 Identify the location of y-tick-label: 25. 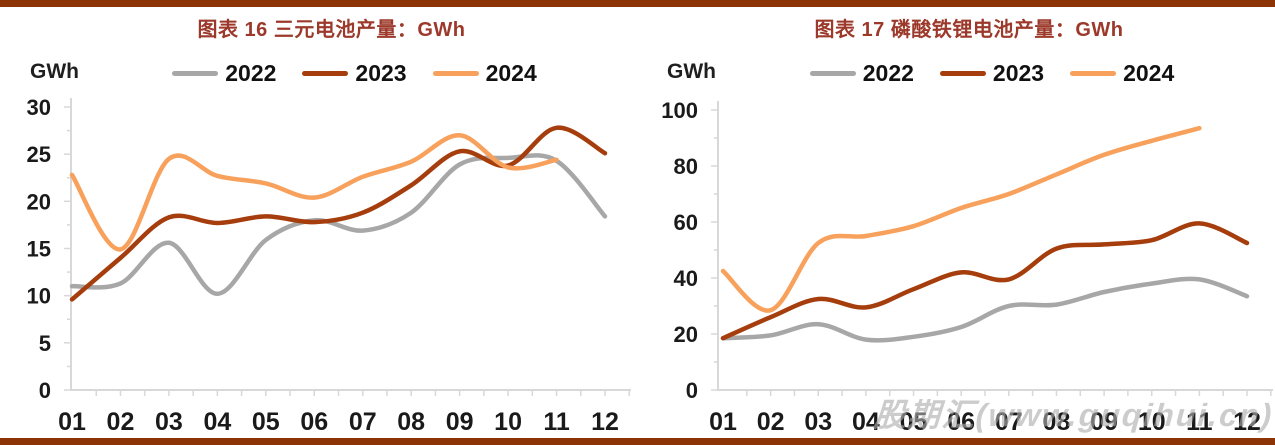
(39, 154).